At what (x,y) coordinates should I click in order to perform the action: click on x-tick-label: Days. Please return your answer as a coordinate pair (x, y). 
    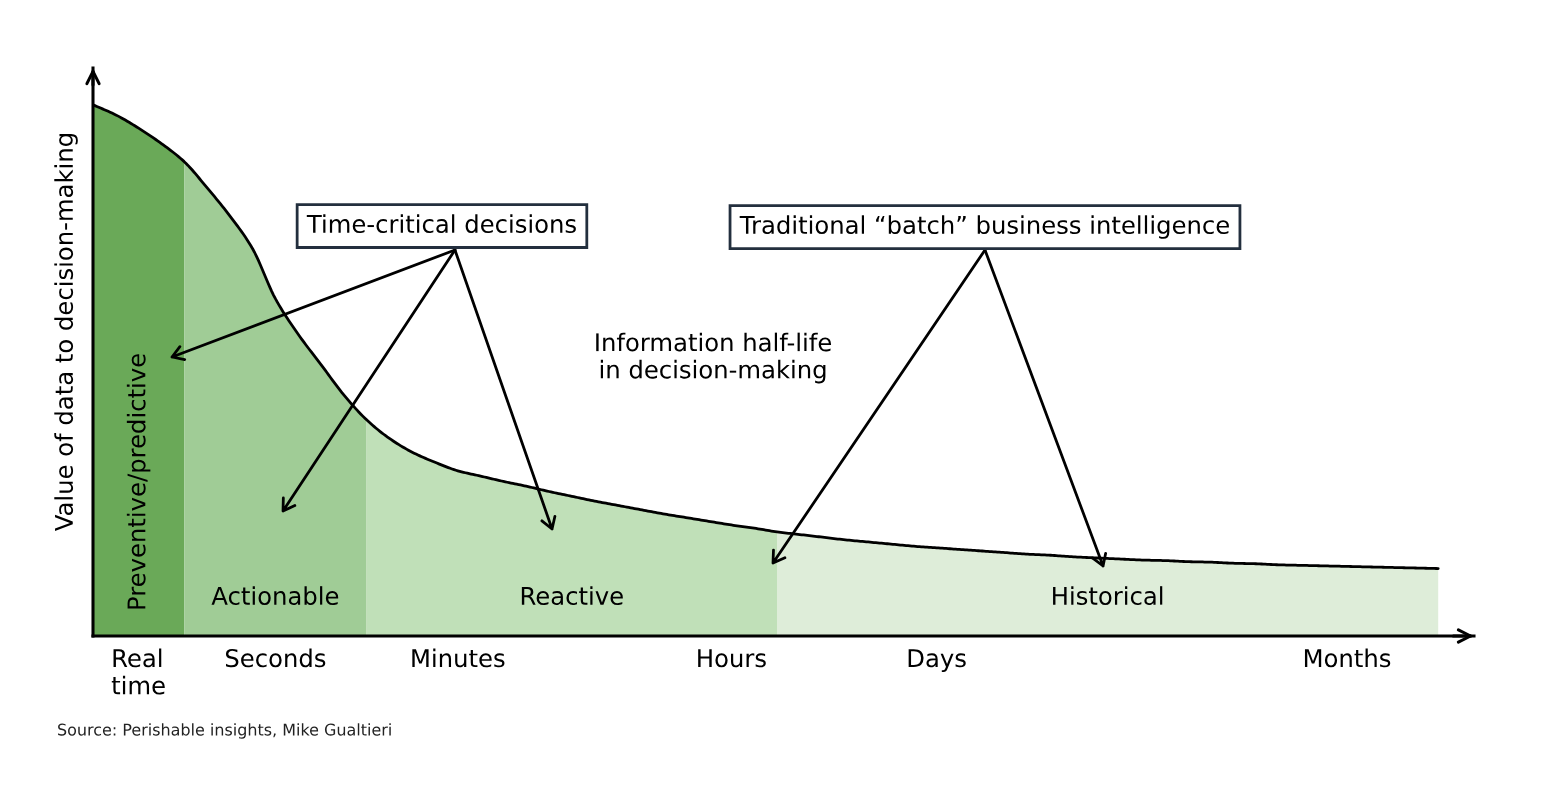
    Looking at the image, I should click on (937, 661).